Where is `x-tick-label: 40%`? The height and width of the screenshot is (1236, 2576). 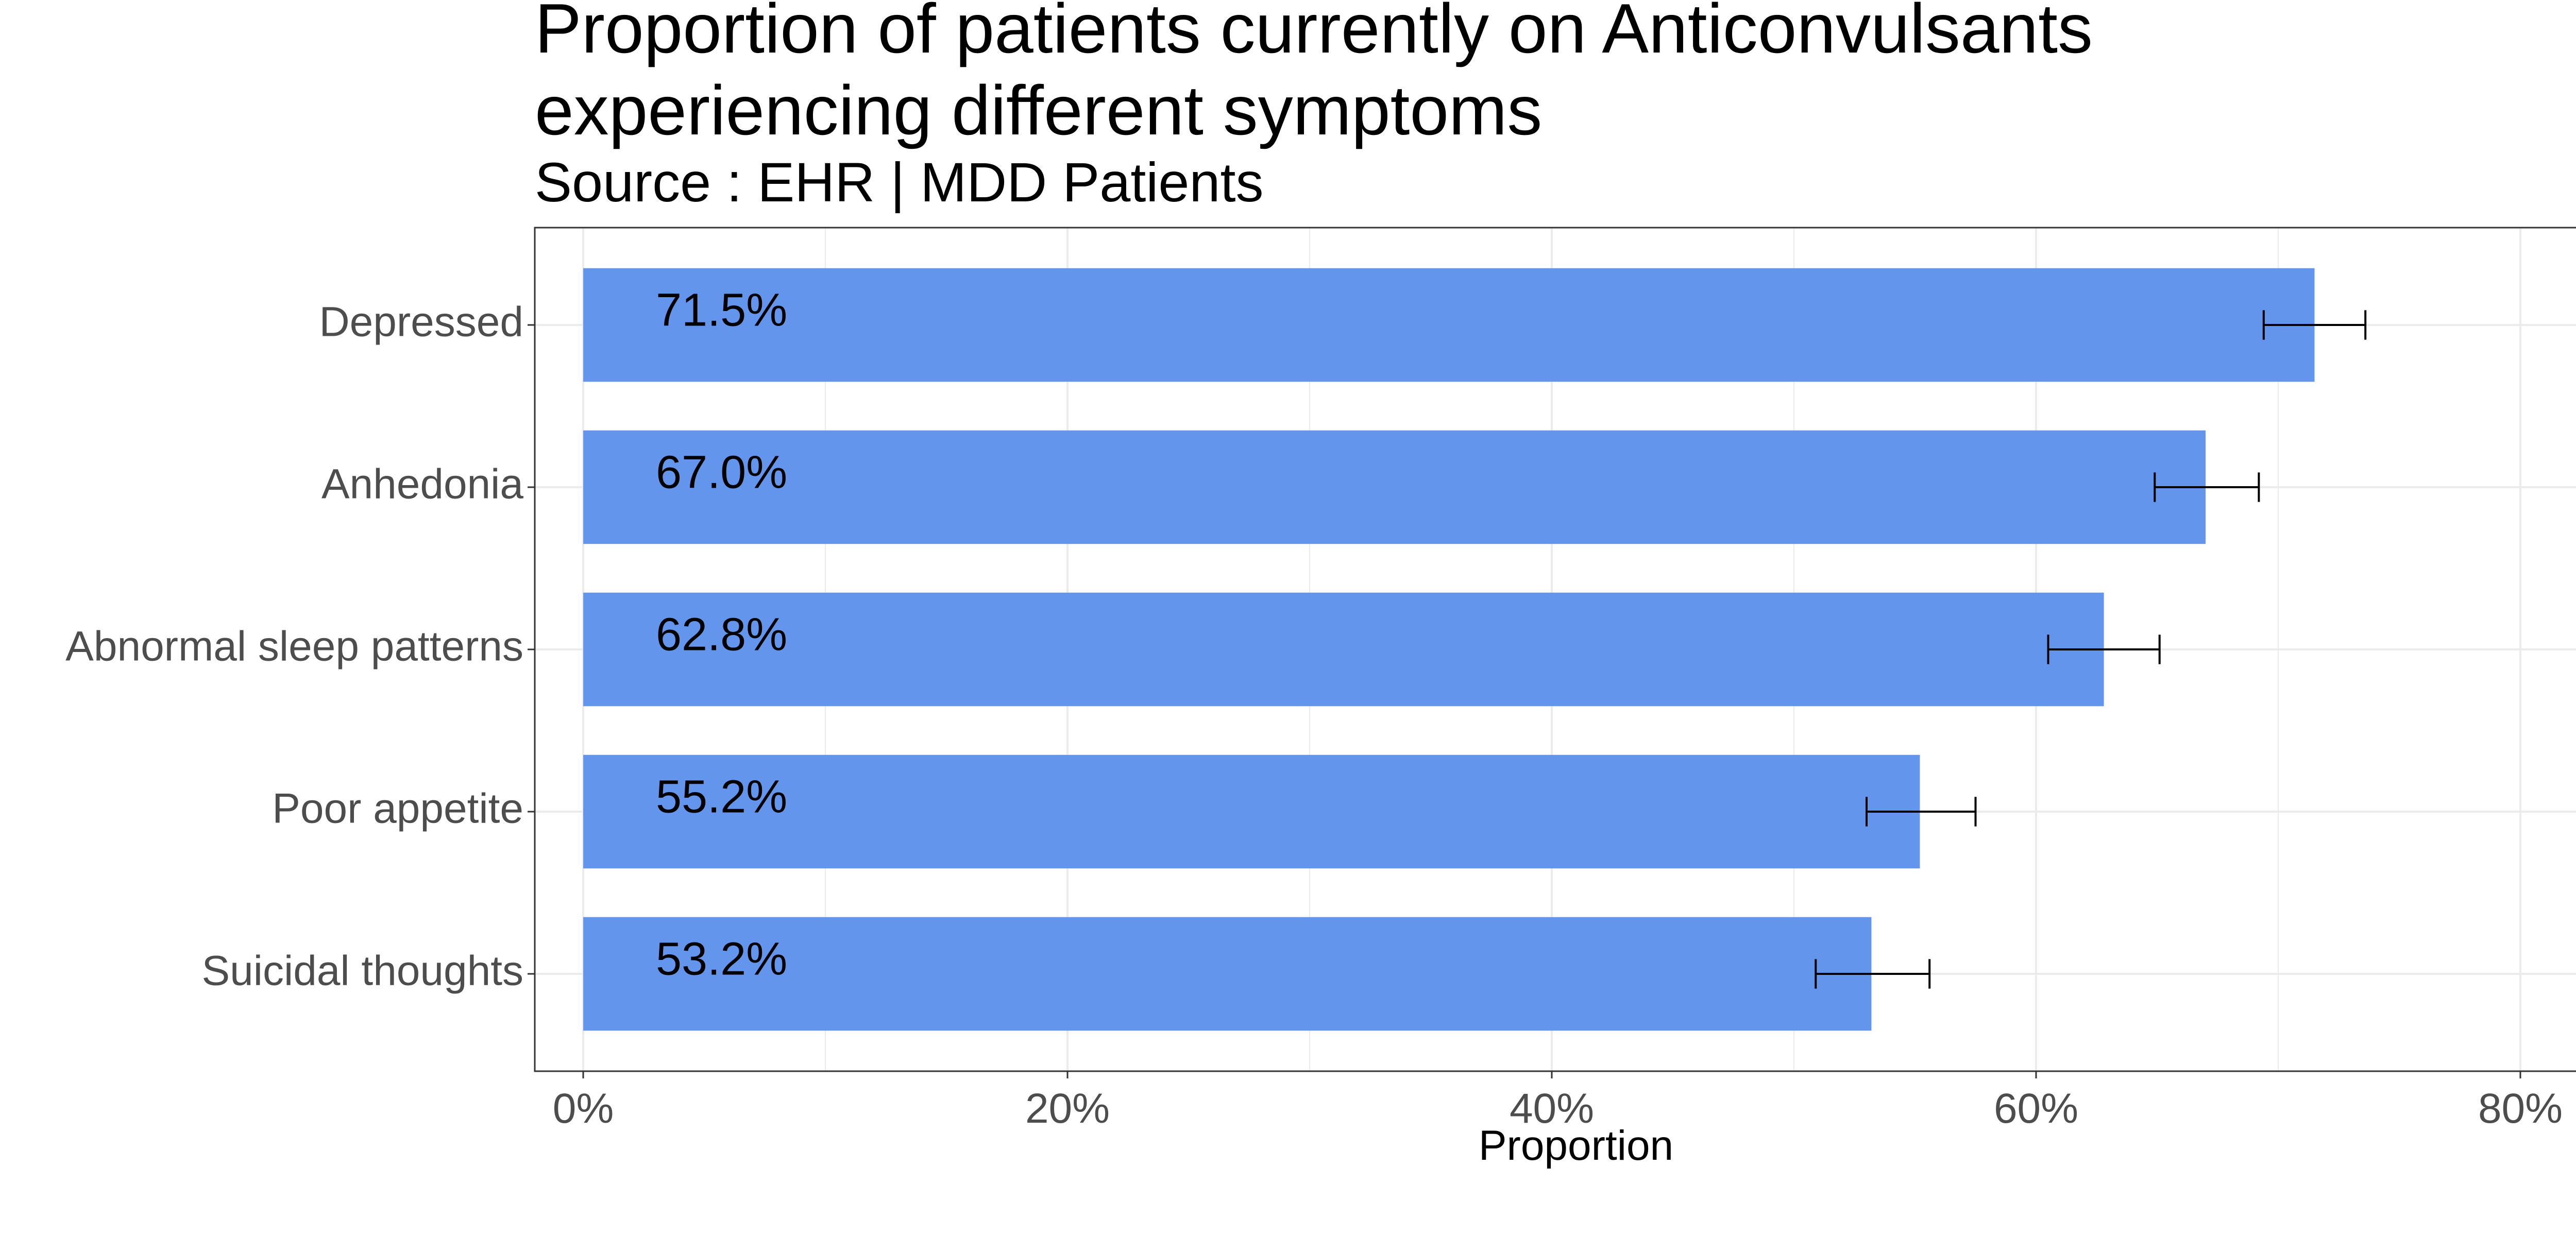
x-tick-label: 40% is located at coordinates (1552, 1108).